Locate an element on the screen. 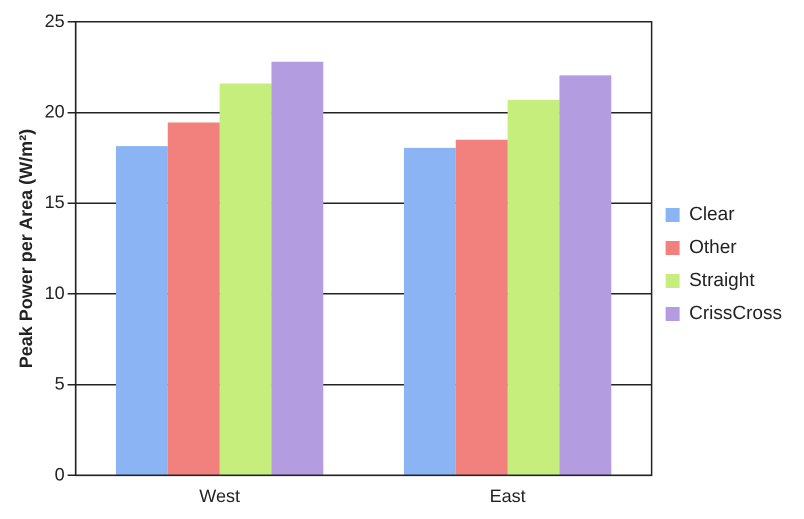  x-tick-label: East is located at coordinates (508, 496).